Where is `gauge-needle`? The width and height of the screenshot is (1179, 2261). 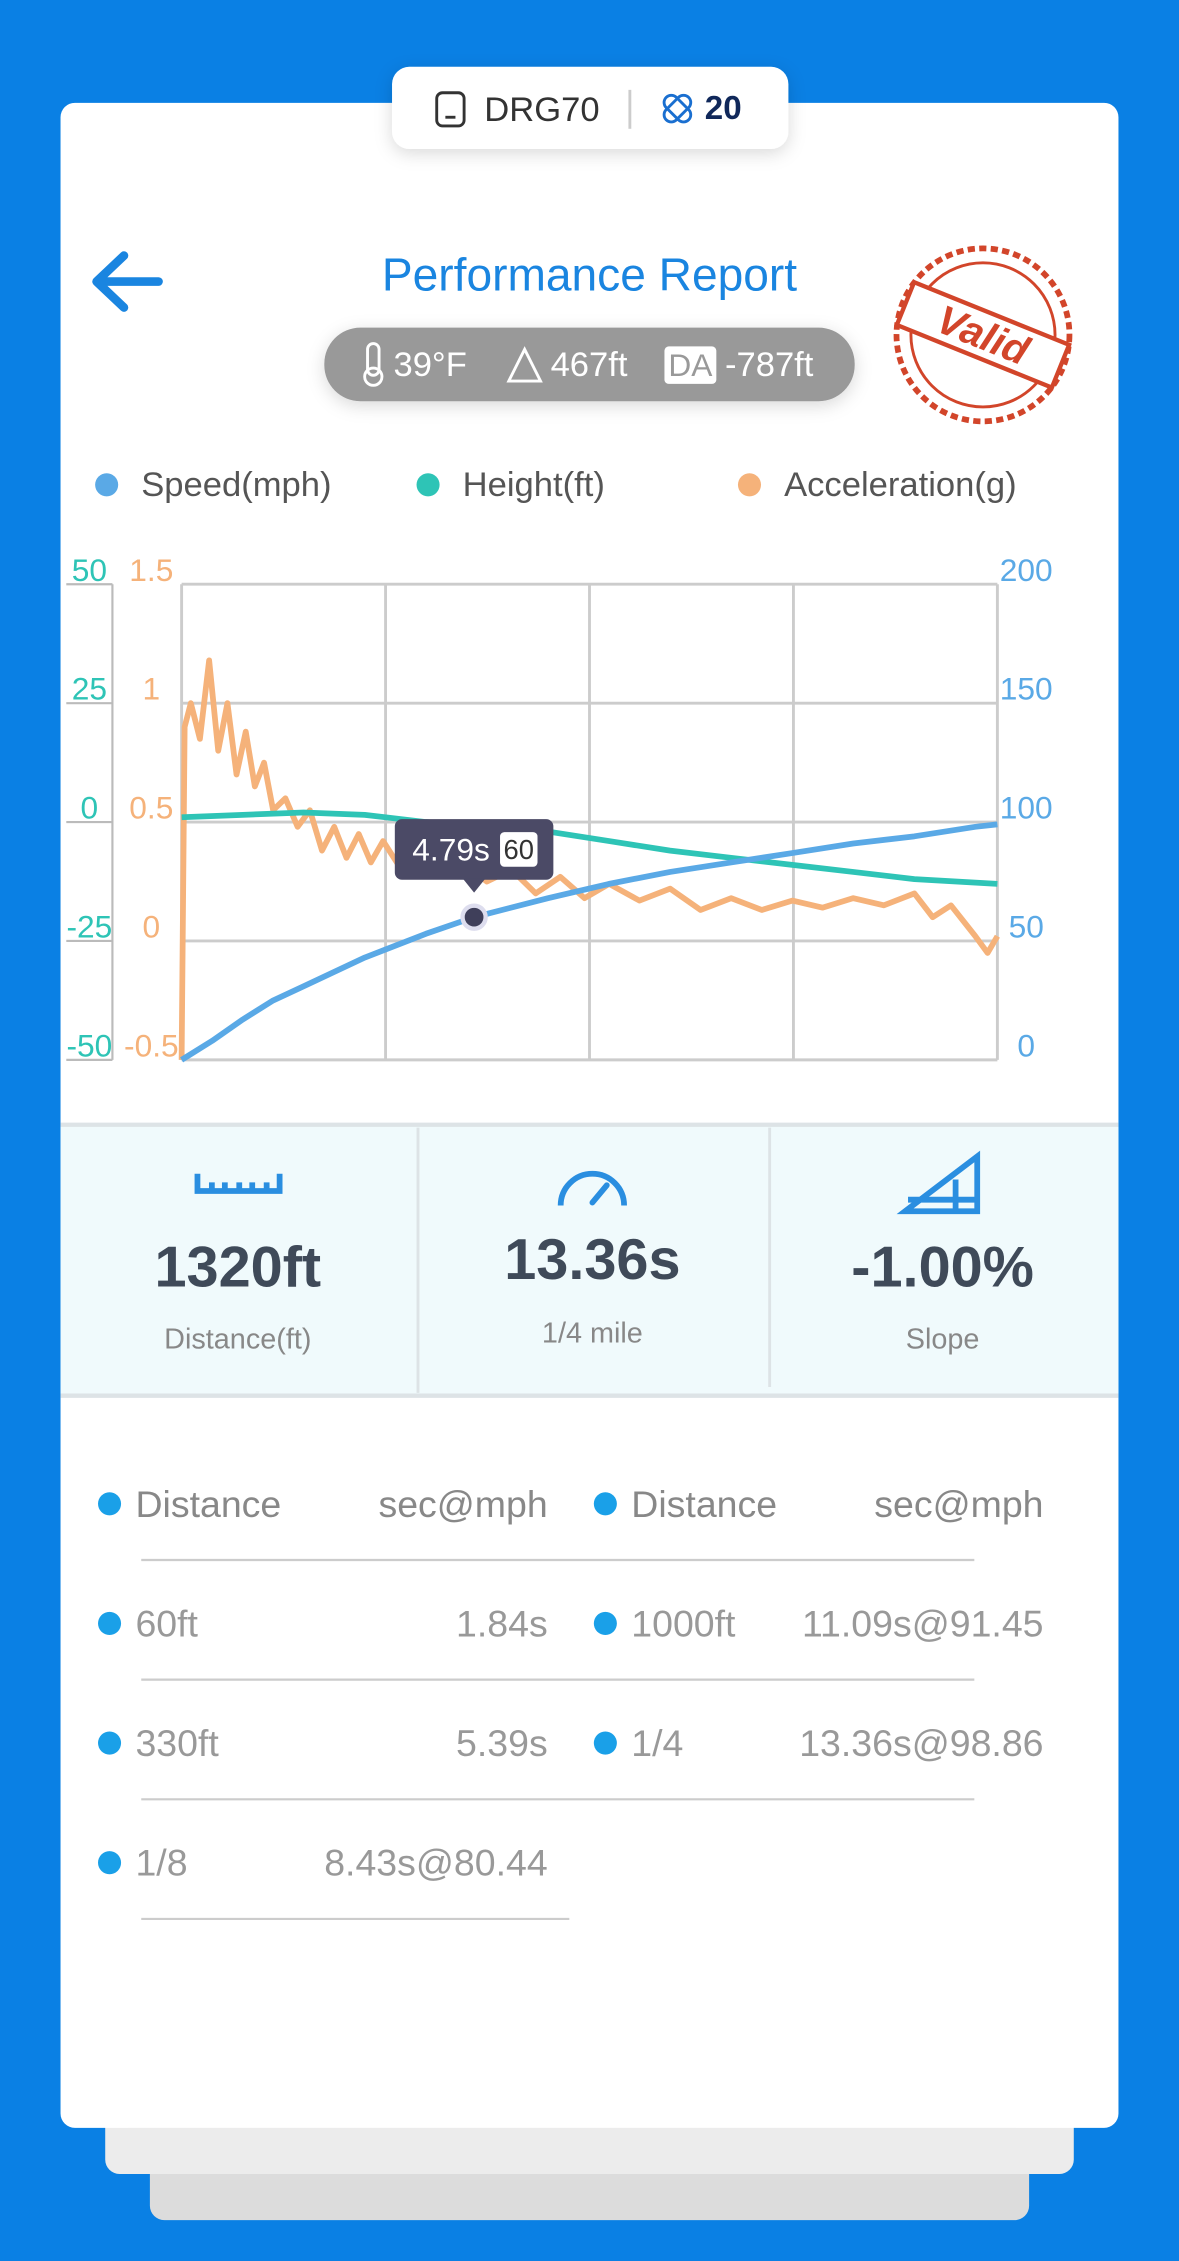 gauge-needle is located at coordinates (599, 1194).